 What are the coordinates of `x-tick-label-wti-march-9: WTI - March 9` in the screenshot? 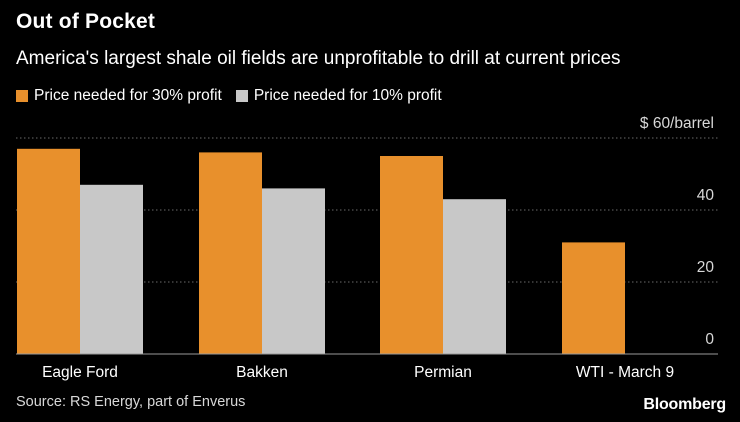 It's located at (625, 372).